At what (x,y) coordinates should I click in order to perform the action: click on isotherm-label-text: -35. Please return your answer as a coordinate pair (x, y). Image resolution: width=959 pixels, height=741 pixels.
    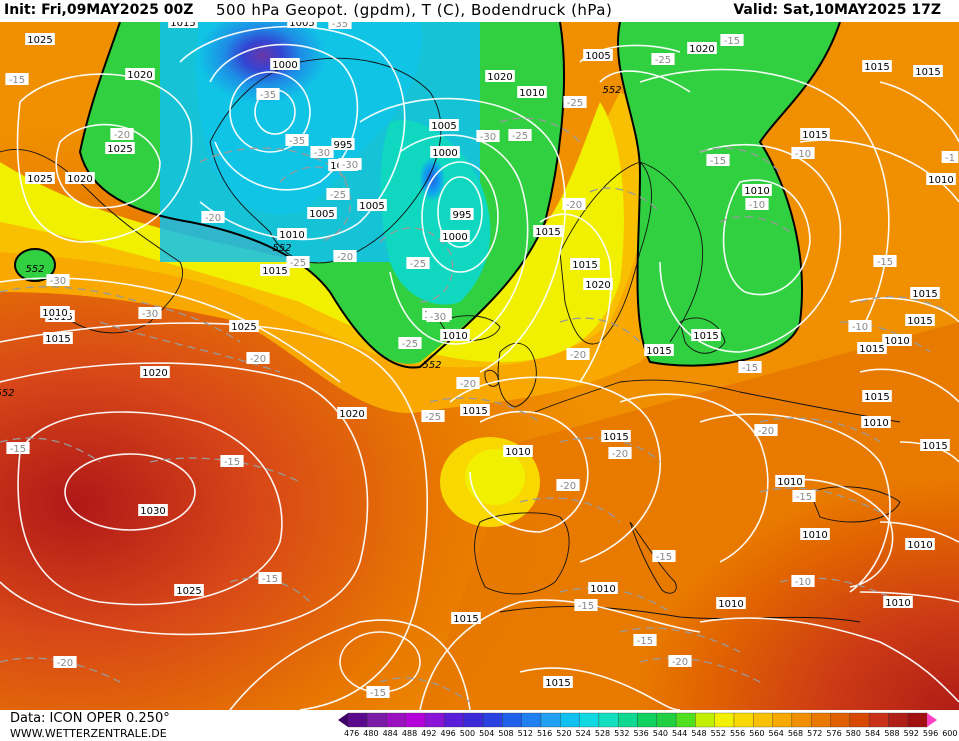
    Looking at the image, I should click on (297, 141).